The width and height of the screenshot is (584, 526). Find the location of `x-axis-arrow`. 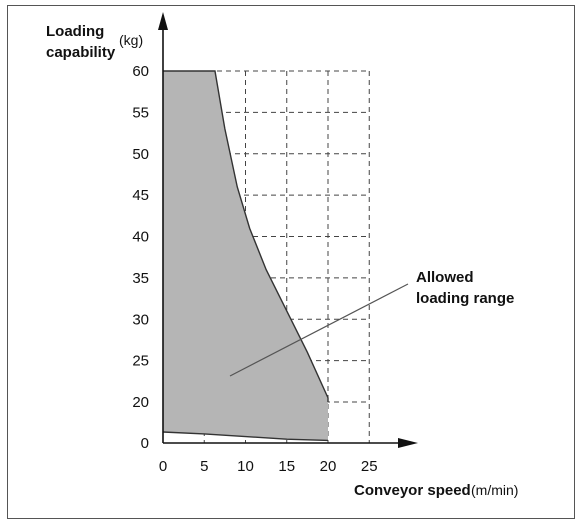

x-axis-arrow is located at coordinates (408, 443).